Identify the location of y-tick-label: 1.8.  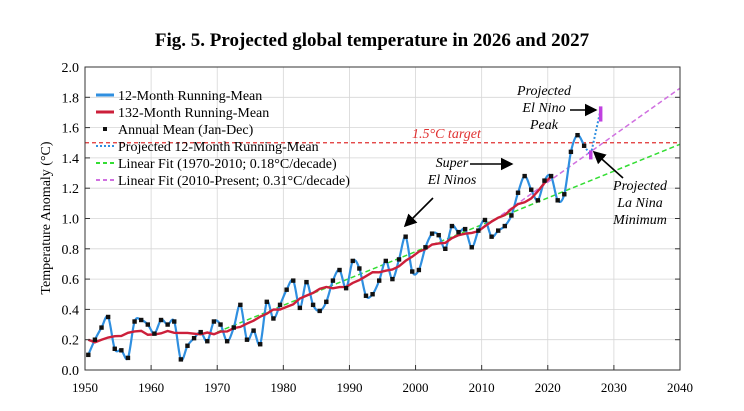
(71, 98).